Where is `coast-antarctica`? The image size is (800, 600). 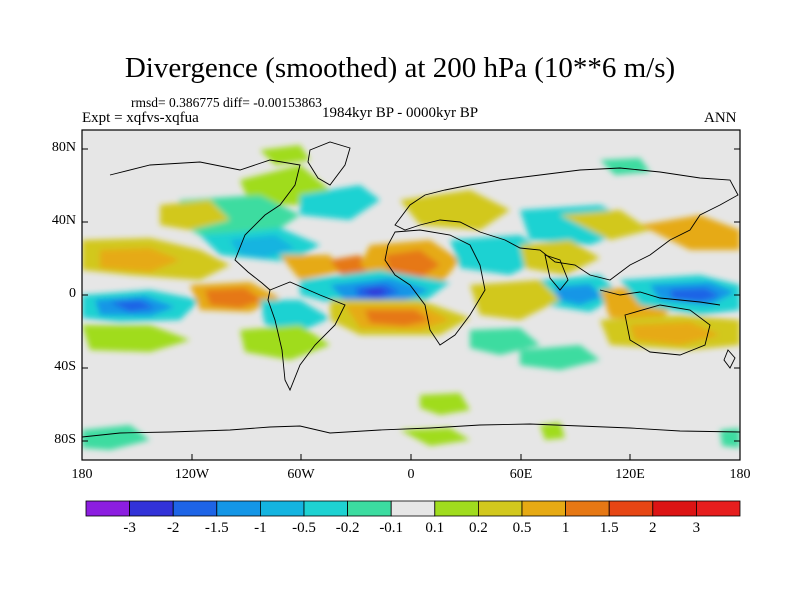 coast-antarctica is located at coordinates (411, 430).